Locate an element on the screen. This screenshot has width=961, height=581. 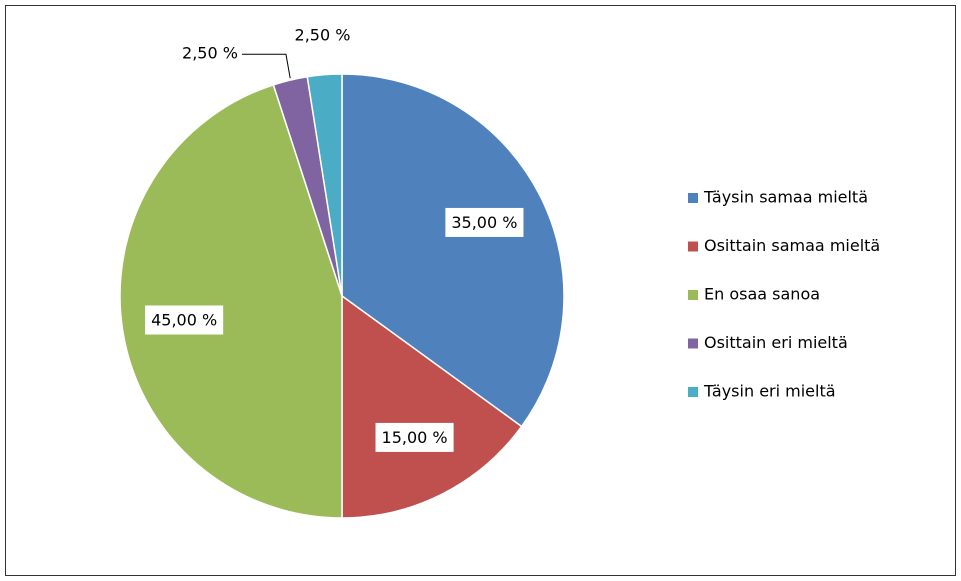
data-label: 45,00 % is located at coordinates (184, 320).